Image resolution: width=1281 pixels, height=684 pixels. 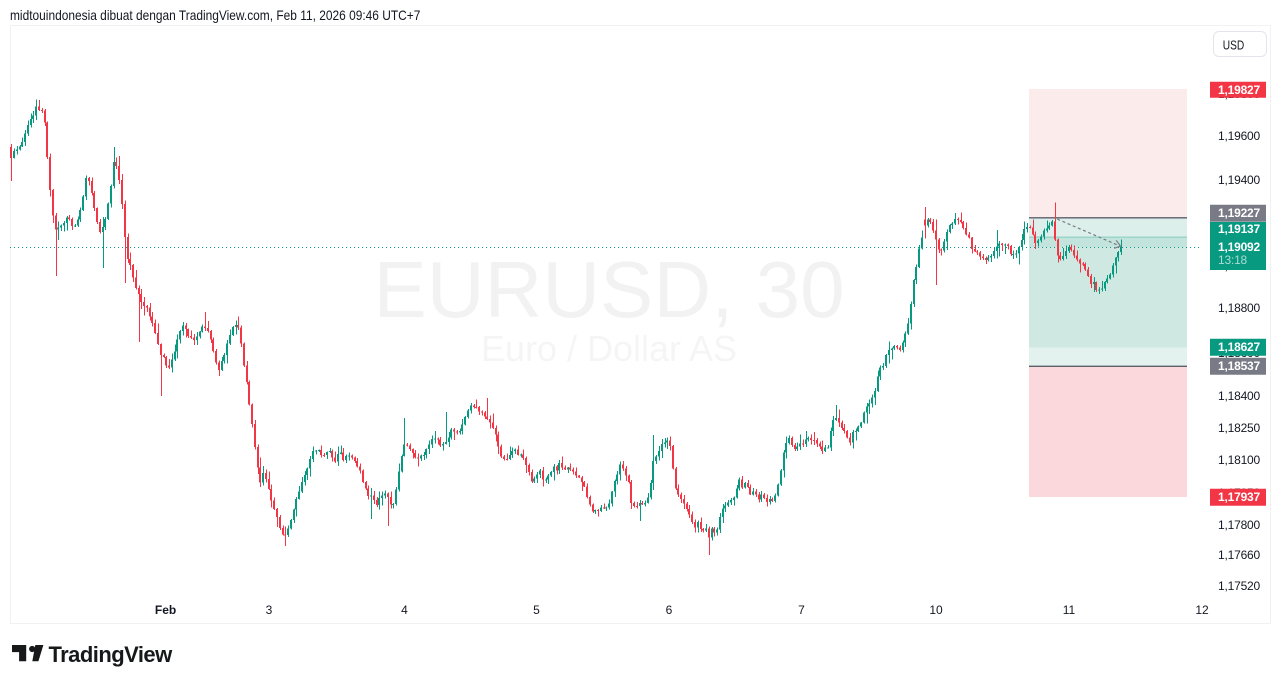 I want to click on svg-text: Euro / Dollar AS, so click(x=609, y=348).